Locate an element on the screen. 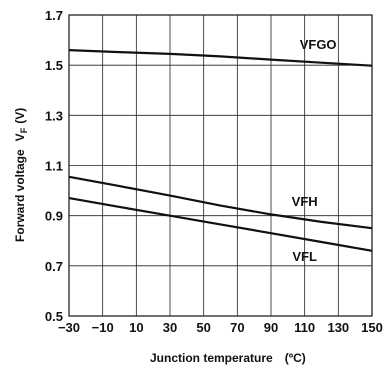  y-tick-label: 0.9 is located at coordinates (54, 216).